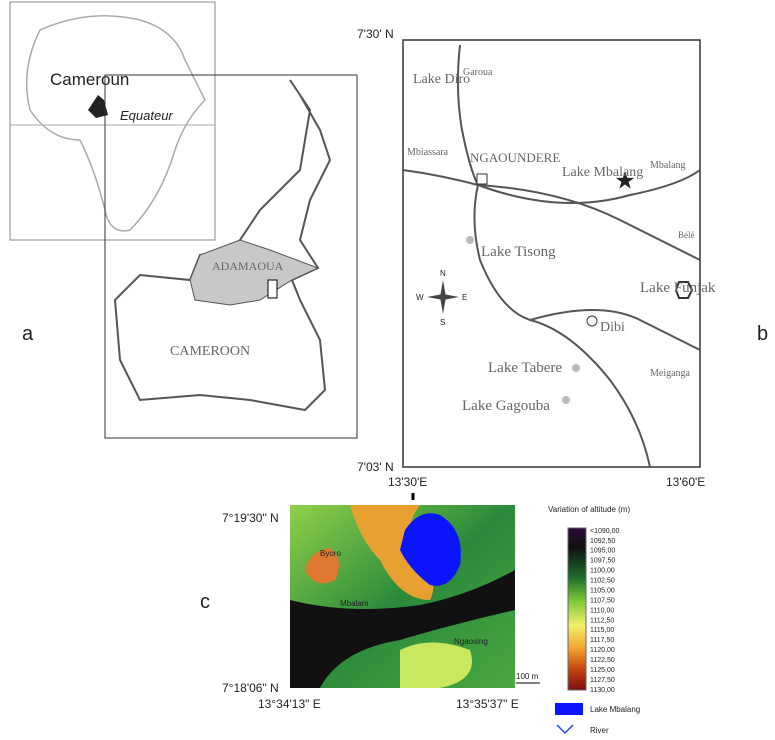 The height and width of the screenshot is (740, 775). I want to click on country-label: CAMEROON, so click(210, 351).